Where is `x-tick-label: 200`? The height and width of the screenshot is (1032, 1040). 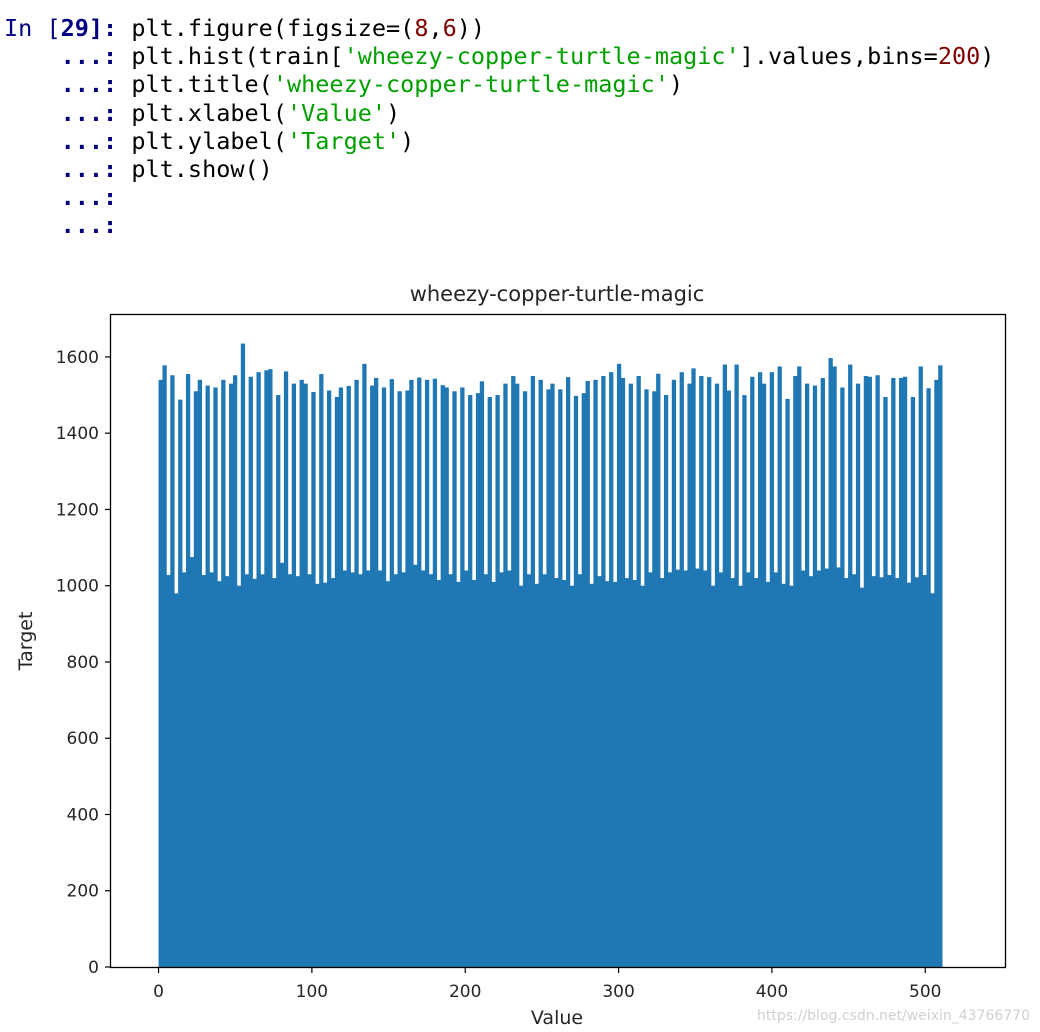
x-tick-label: 200 is located at coordinates (465, 992).